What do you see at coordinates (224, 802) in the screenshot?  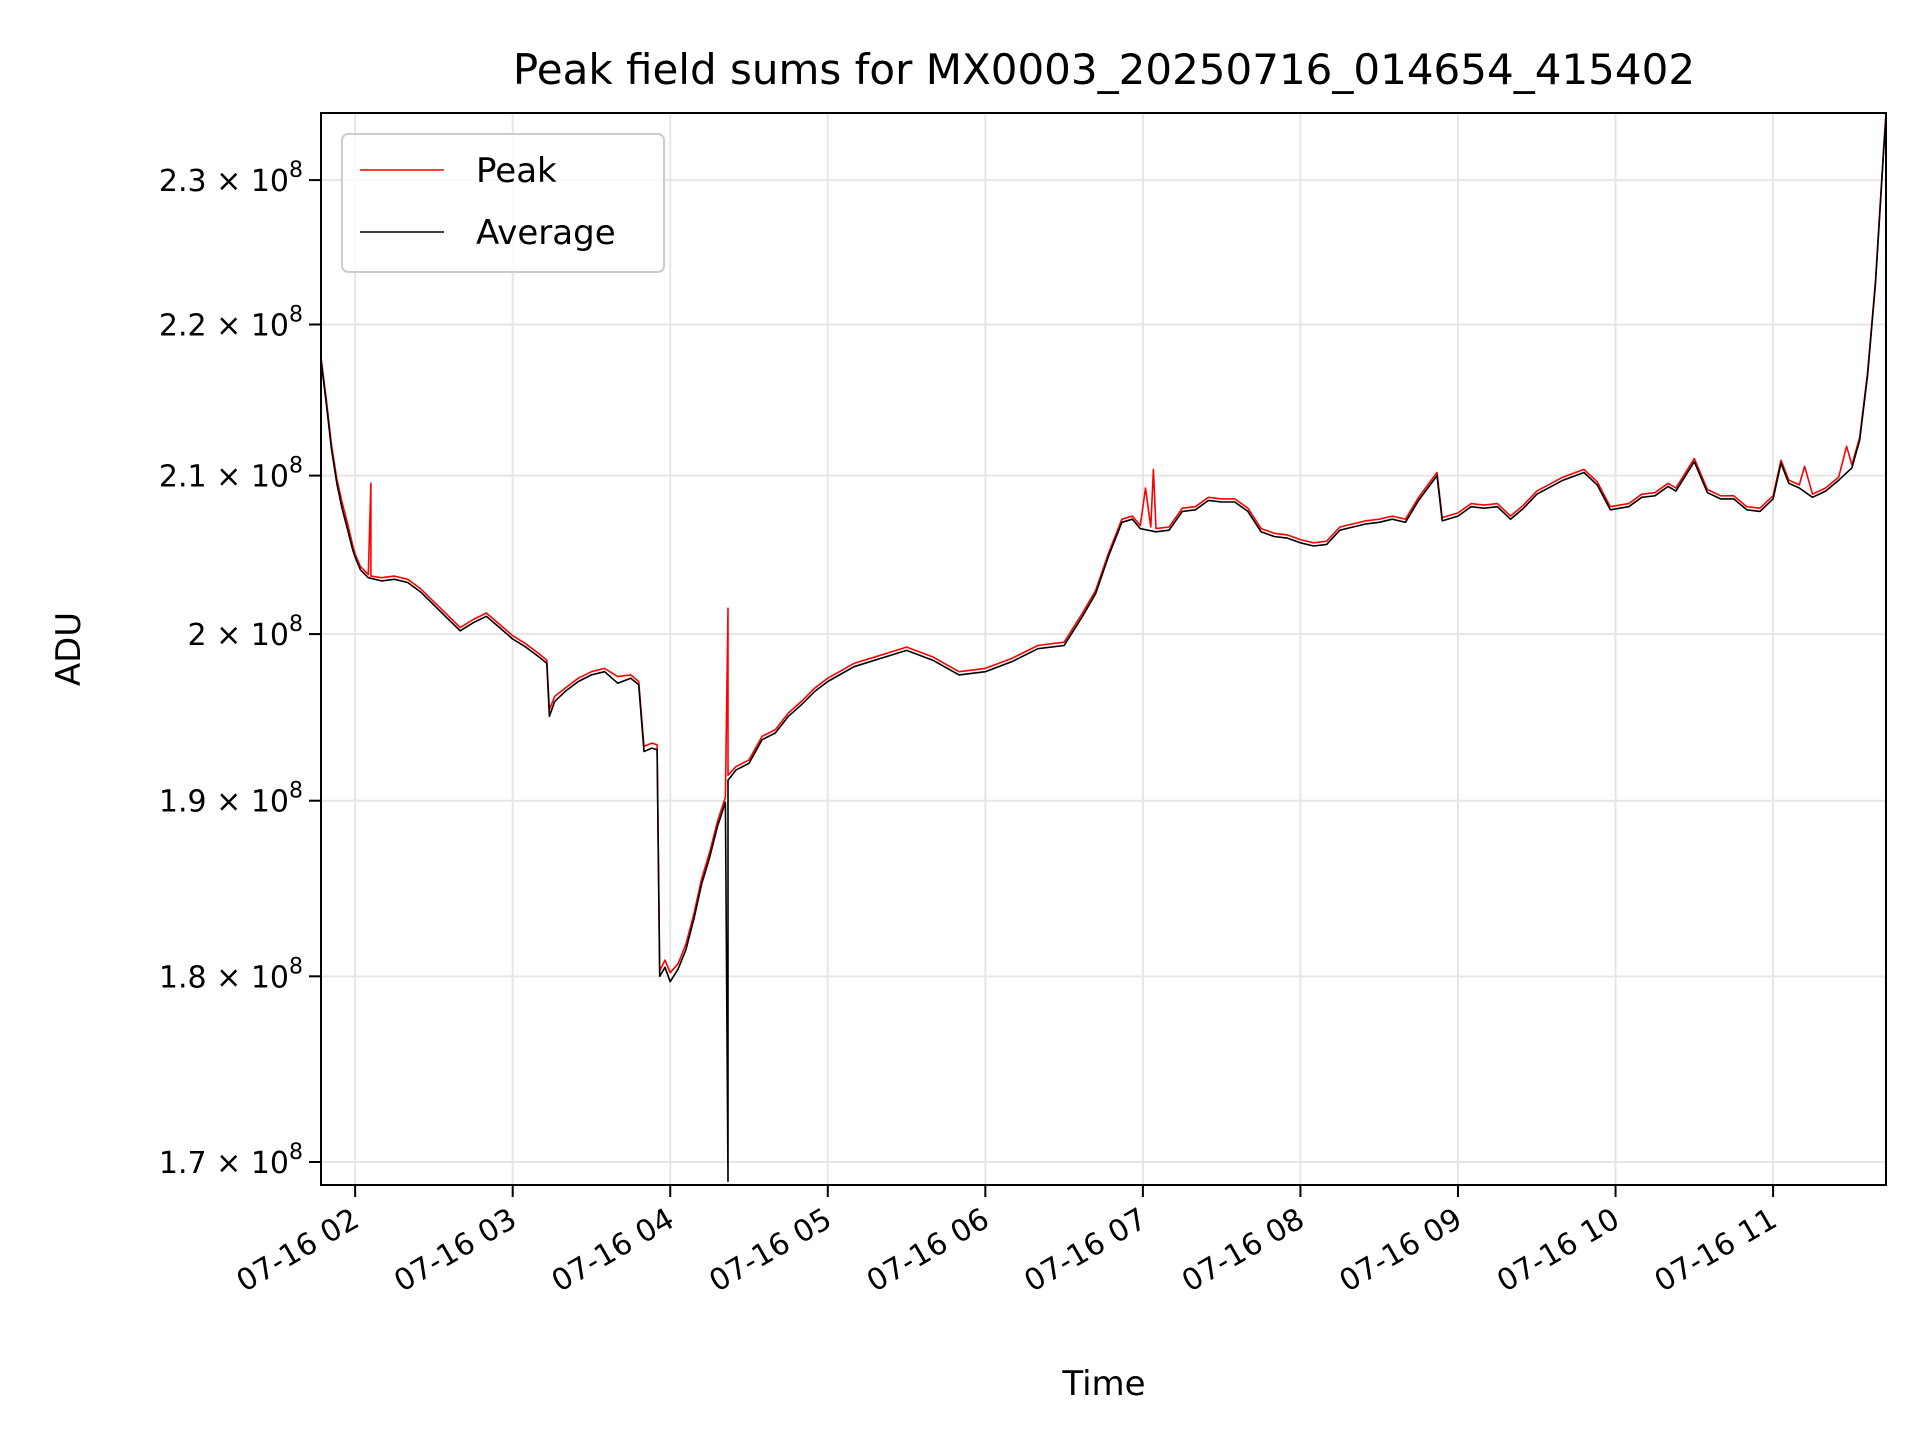 I see `y-tick-mantissa: 1.9 × 10` at bounding box center [224, 802].